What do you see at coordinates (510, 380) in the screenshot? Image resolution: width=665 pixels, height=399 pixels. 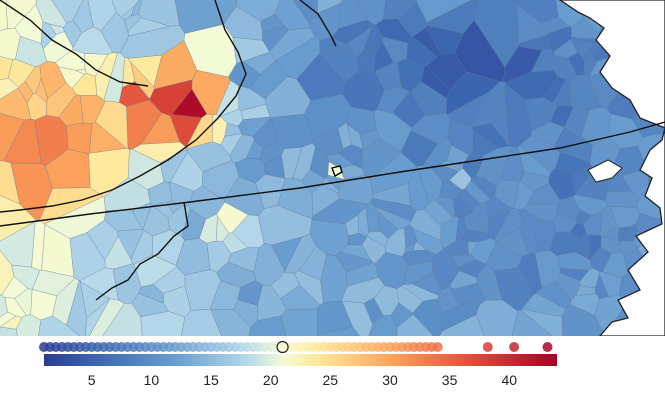 I see `legend-tick-label: 40` at bounding box center [510, 380].